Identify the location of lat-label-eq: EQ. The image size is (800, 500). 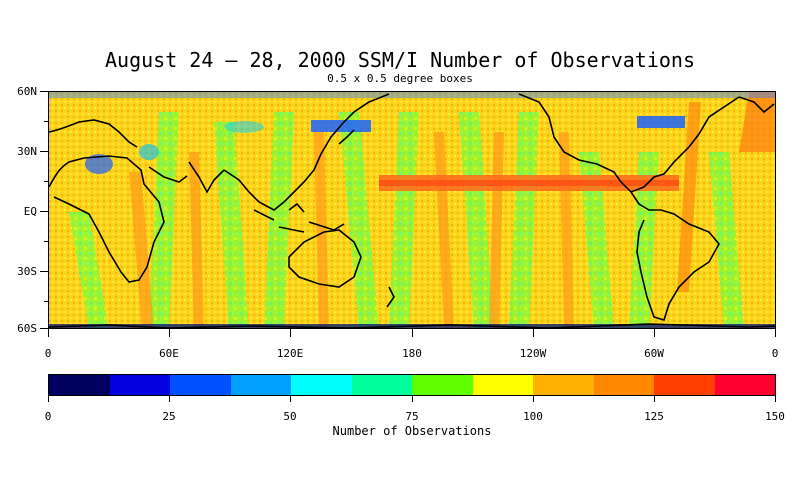
(30, 211).